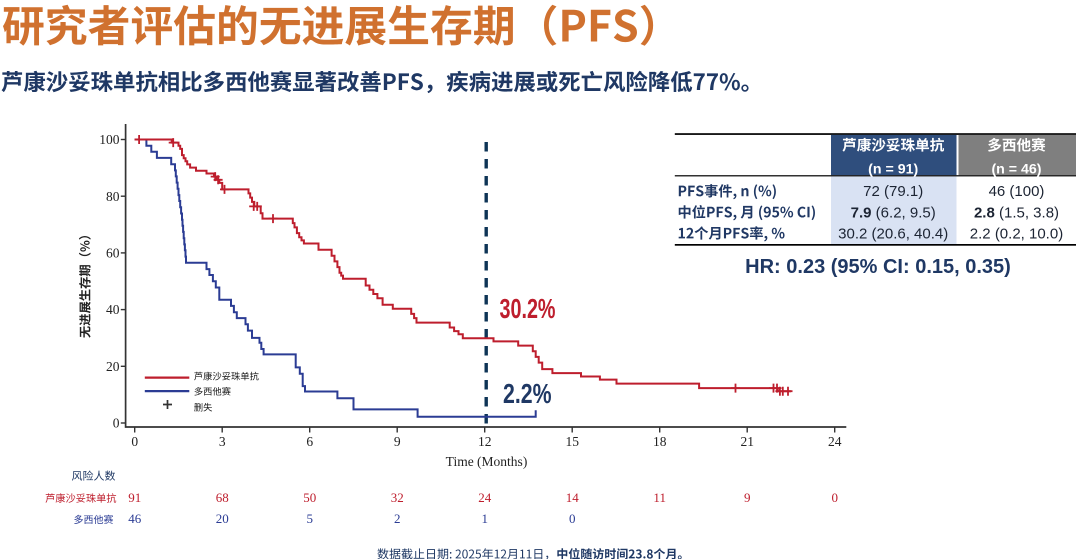 The width and height of the screenshot is (1080, 559). Describe the element at coordinates (309, 441) in the screenshot. I see `svg-text: 6` at that location.